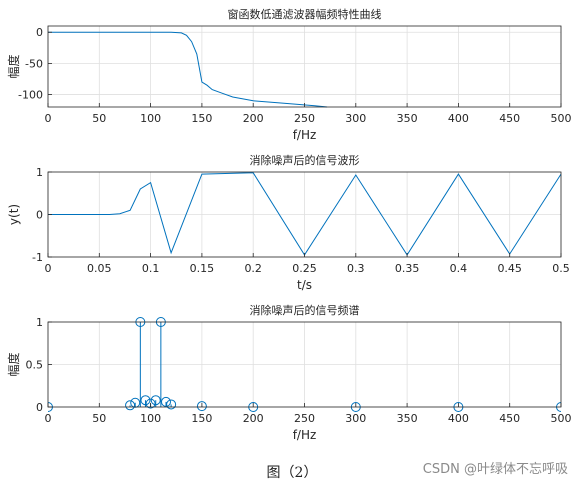  What do you see at coordinates (407, 268) in the screenshot?
I see `x-tick-label: 0.35` at bounding box center [407, 268].